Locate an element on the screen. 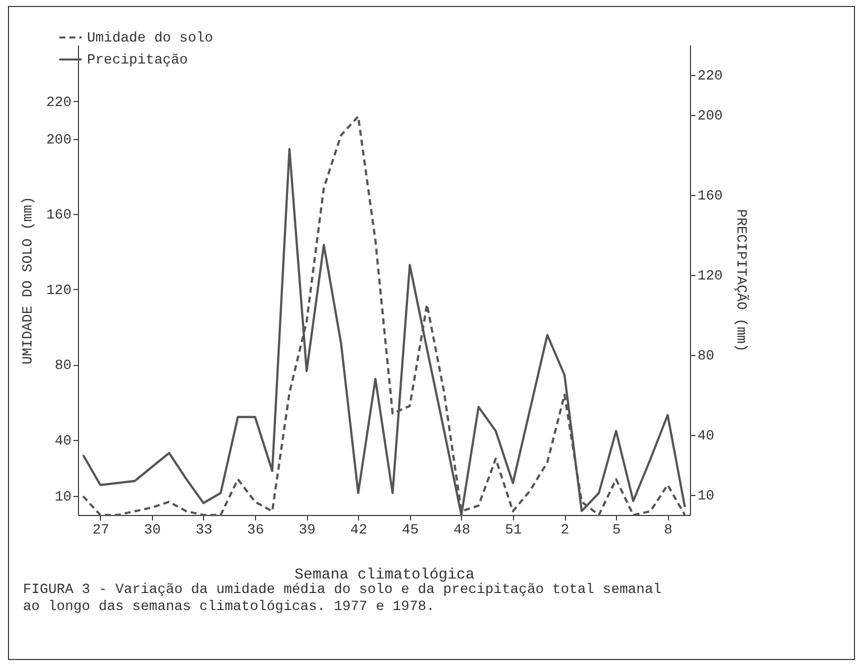 The image size is (867, 671). y-axis-title: UMIDADE DO SOLO (mm) is located at coordinates (28, 280).